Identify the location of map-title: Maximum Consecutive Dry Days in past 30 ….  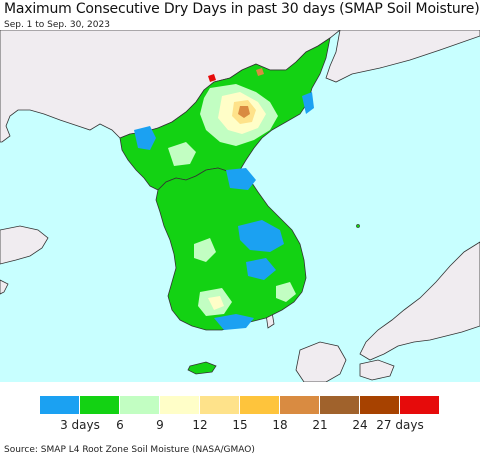
(242, 9).